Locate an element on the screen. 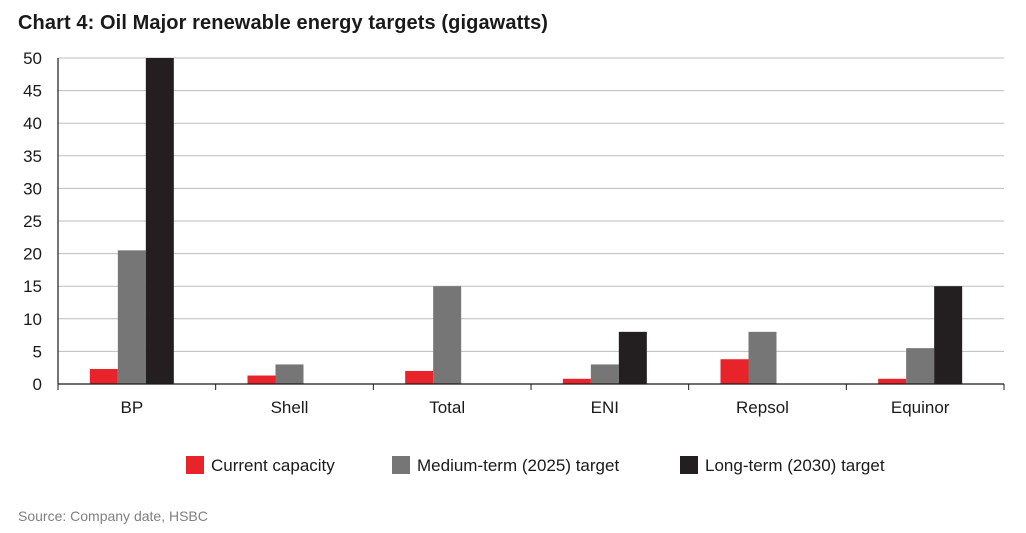  source-note: Source: Company date, HSBC is located at coordinates (113, 516).